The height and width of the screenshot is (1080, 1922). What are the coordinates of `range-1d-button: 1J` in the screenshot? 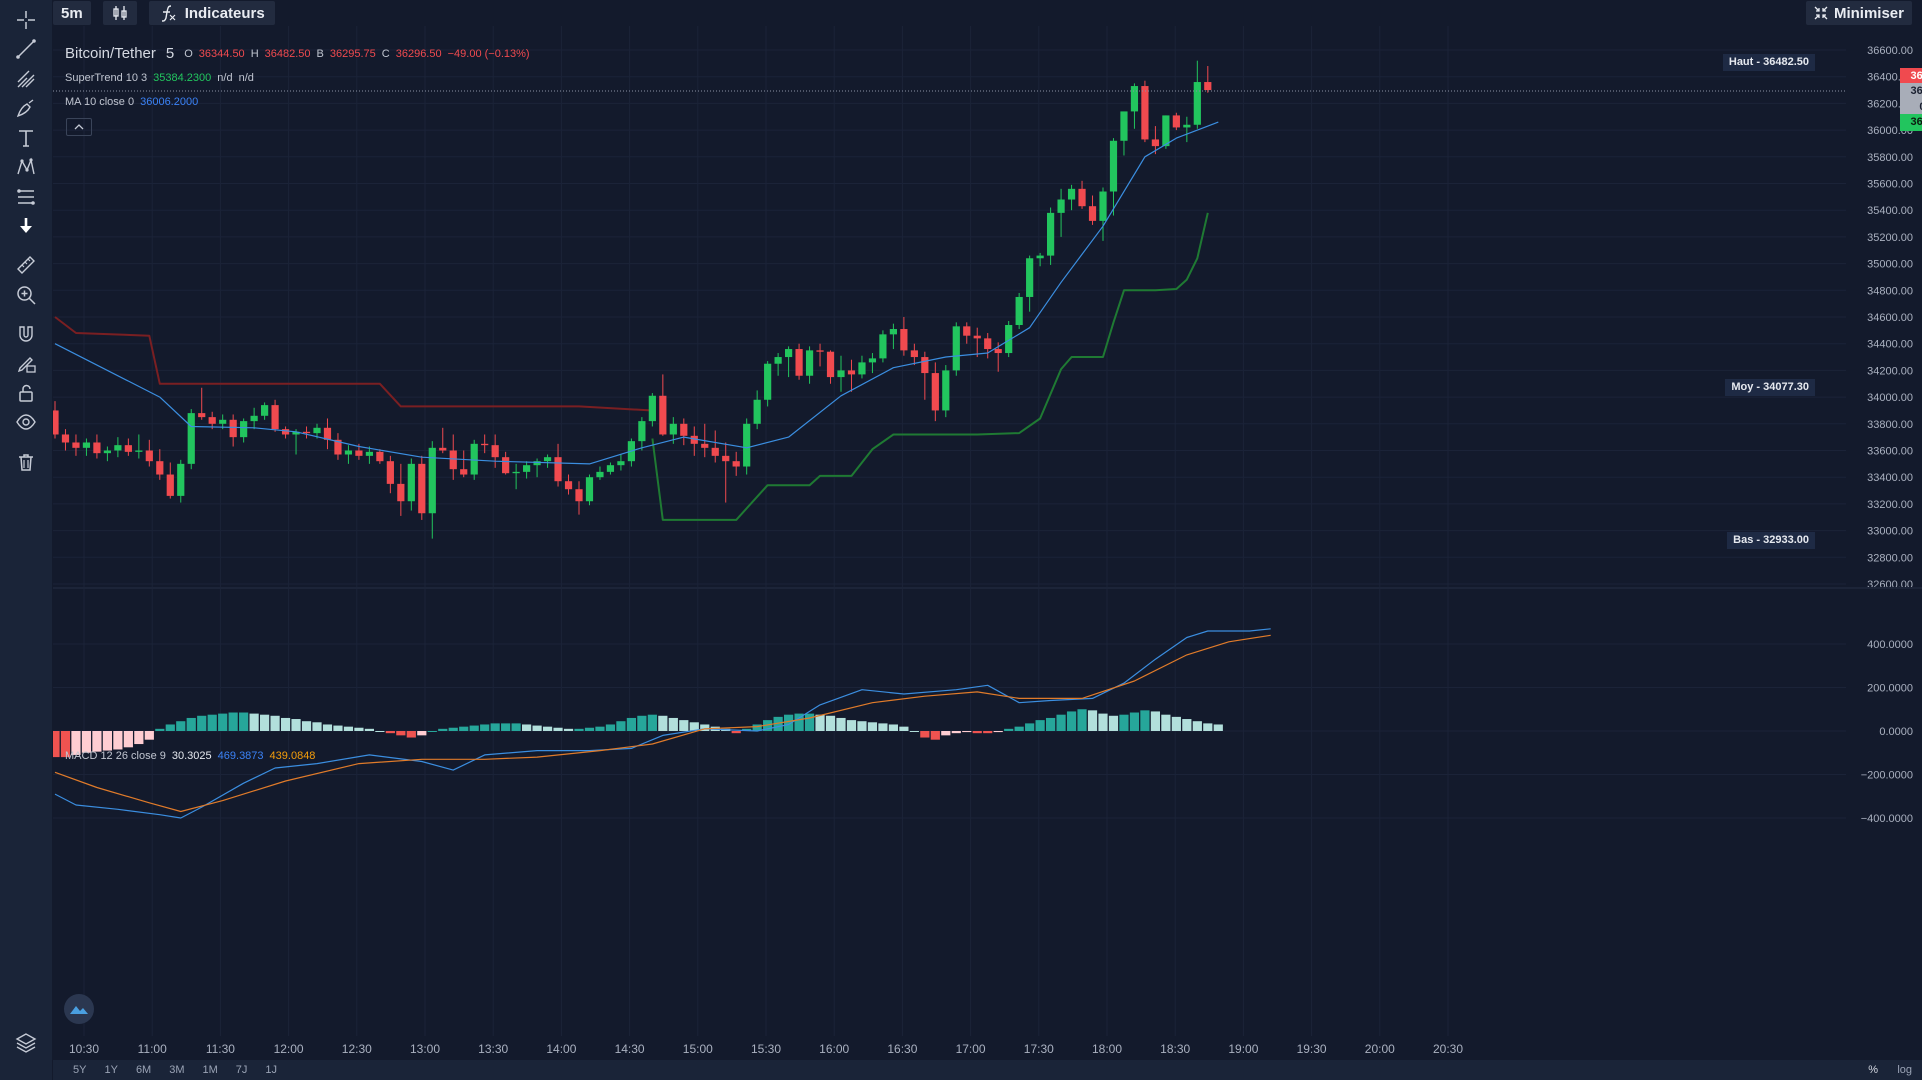 It's located at (271, 1070).